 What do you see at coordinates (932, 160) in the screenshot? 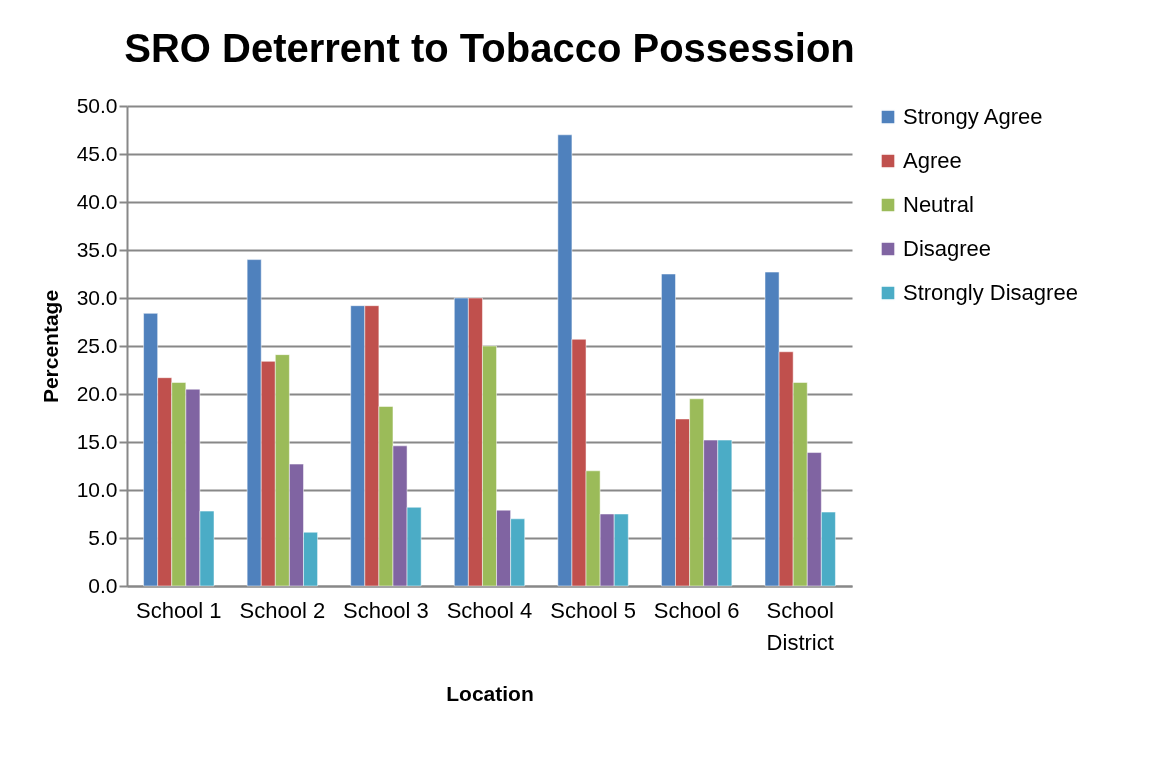
I see `legend-label: Agree` at bounding box center [932, 160].